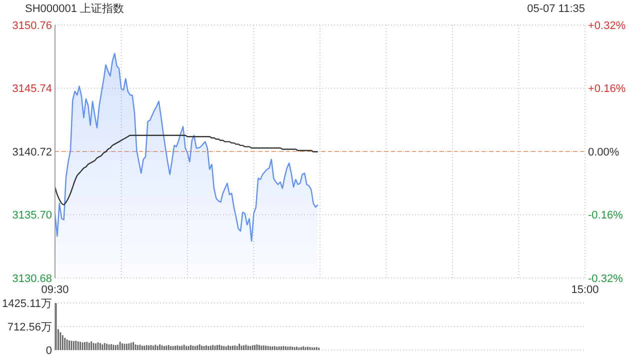 The image size is (640, 360). What do you see at coordinates (607, 26) in the screenshot?
I see `y2-tick-label: +0.32%` at bounding box center [607, 26].